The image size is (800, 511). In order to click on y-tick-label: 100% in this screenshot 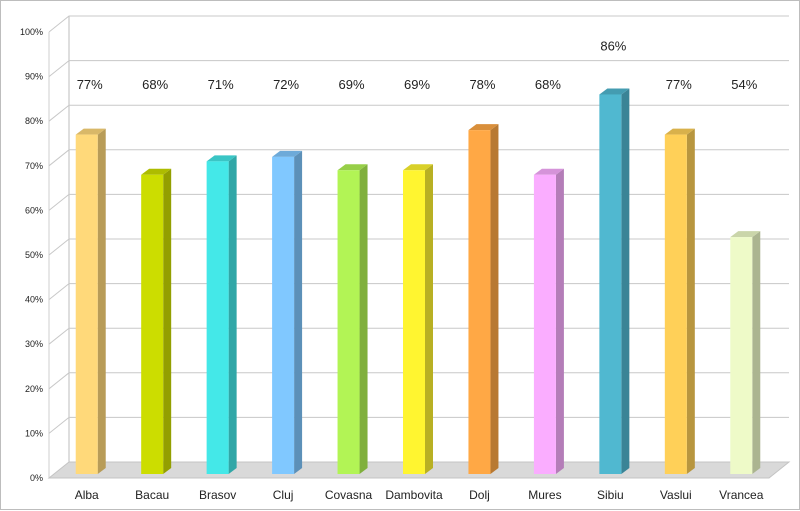, I will do `click(31, 32)`.